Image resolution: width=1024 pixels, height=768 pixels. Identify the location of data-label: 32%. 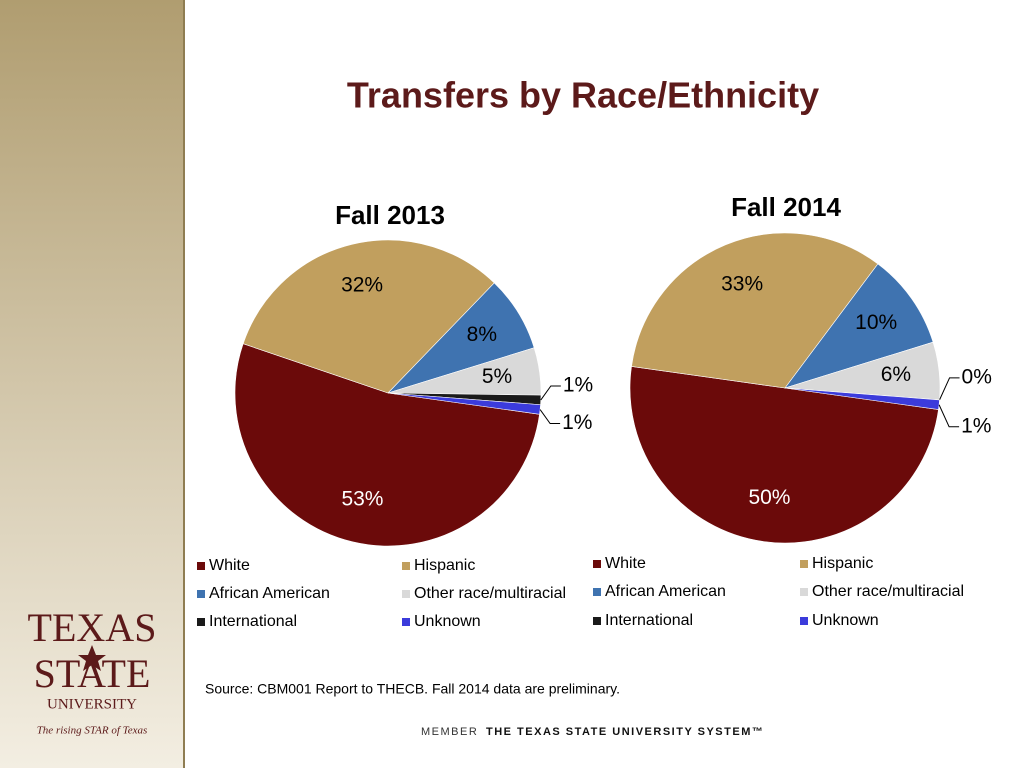
(362, 284).